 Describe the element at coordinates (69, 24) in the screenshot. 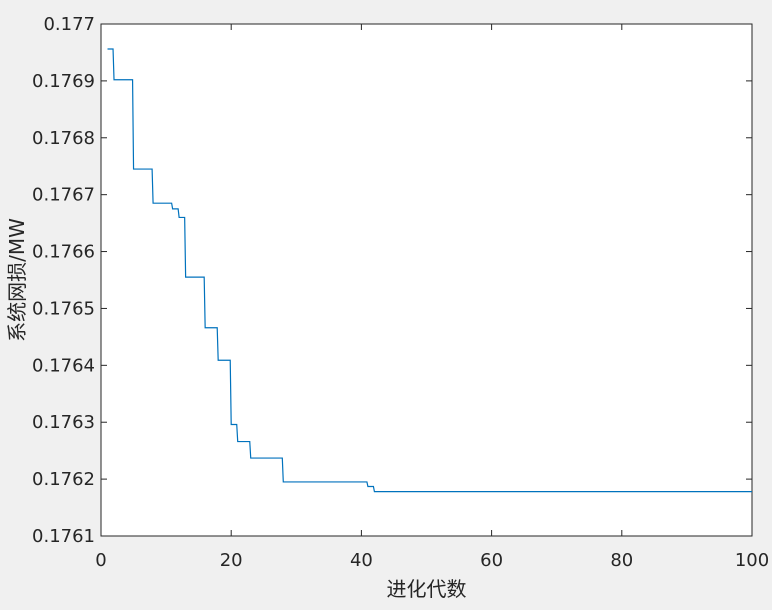

I see `y-tick-label: 0.177` at that location.